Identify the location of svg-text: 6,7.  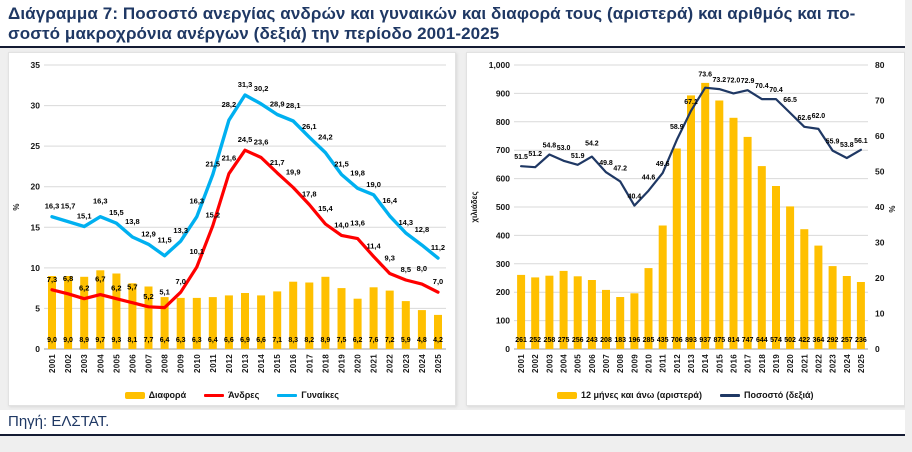
(100, 279).